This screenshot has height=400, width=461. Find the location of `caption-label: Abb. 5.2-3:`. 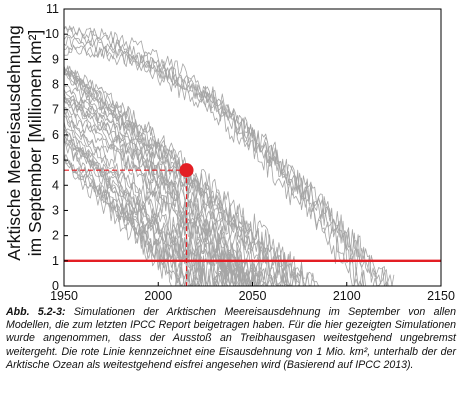

caption-label: Abb. 5.2-3: is located at coordinates (36, 312).